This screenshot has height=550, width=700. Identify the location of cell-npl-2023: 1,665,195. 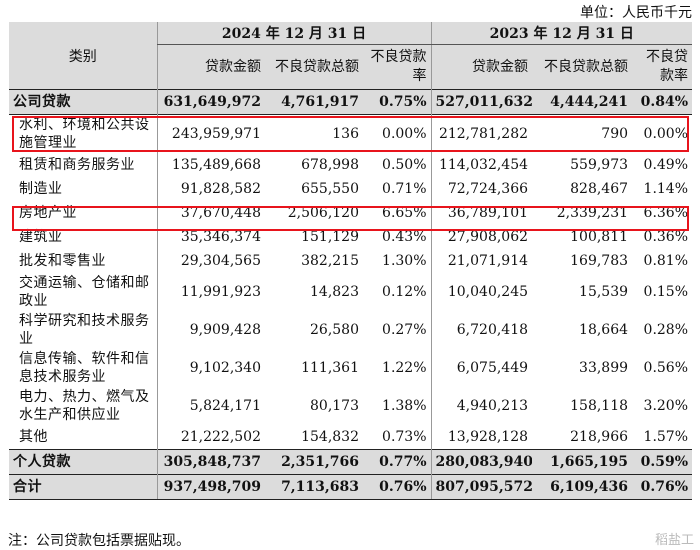
(582, 462).